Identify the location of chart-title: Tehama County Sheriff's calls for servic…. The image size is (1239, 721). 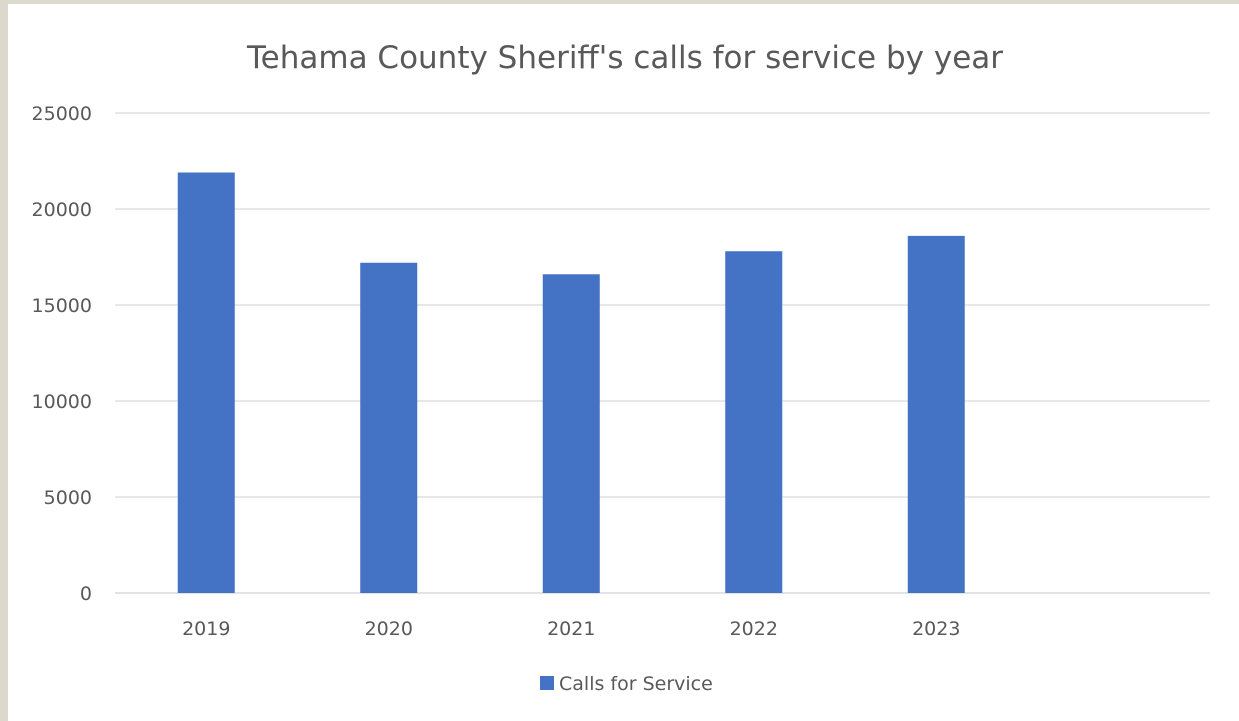
(624, 58).